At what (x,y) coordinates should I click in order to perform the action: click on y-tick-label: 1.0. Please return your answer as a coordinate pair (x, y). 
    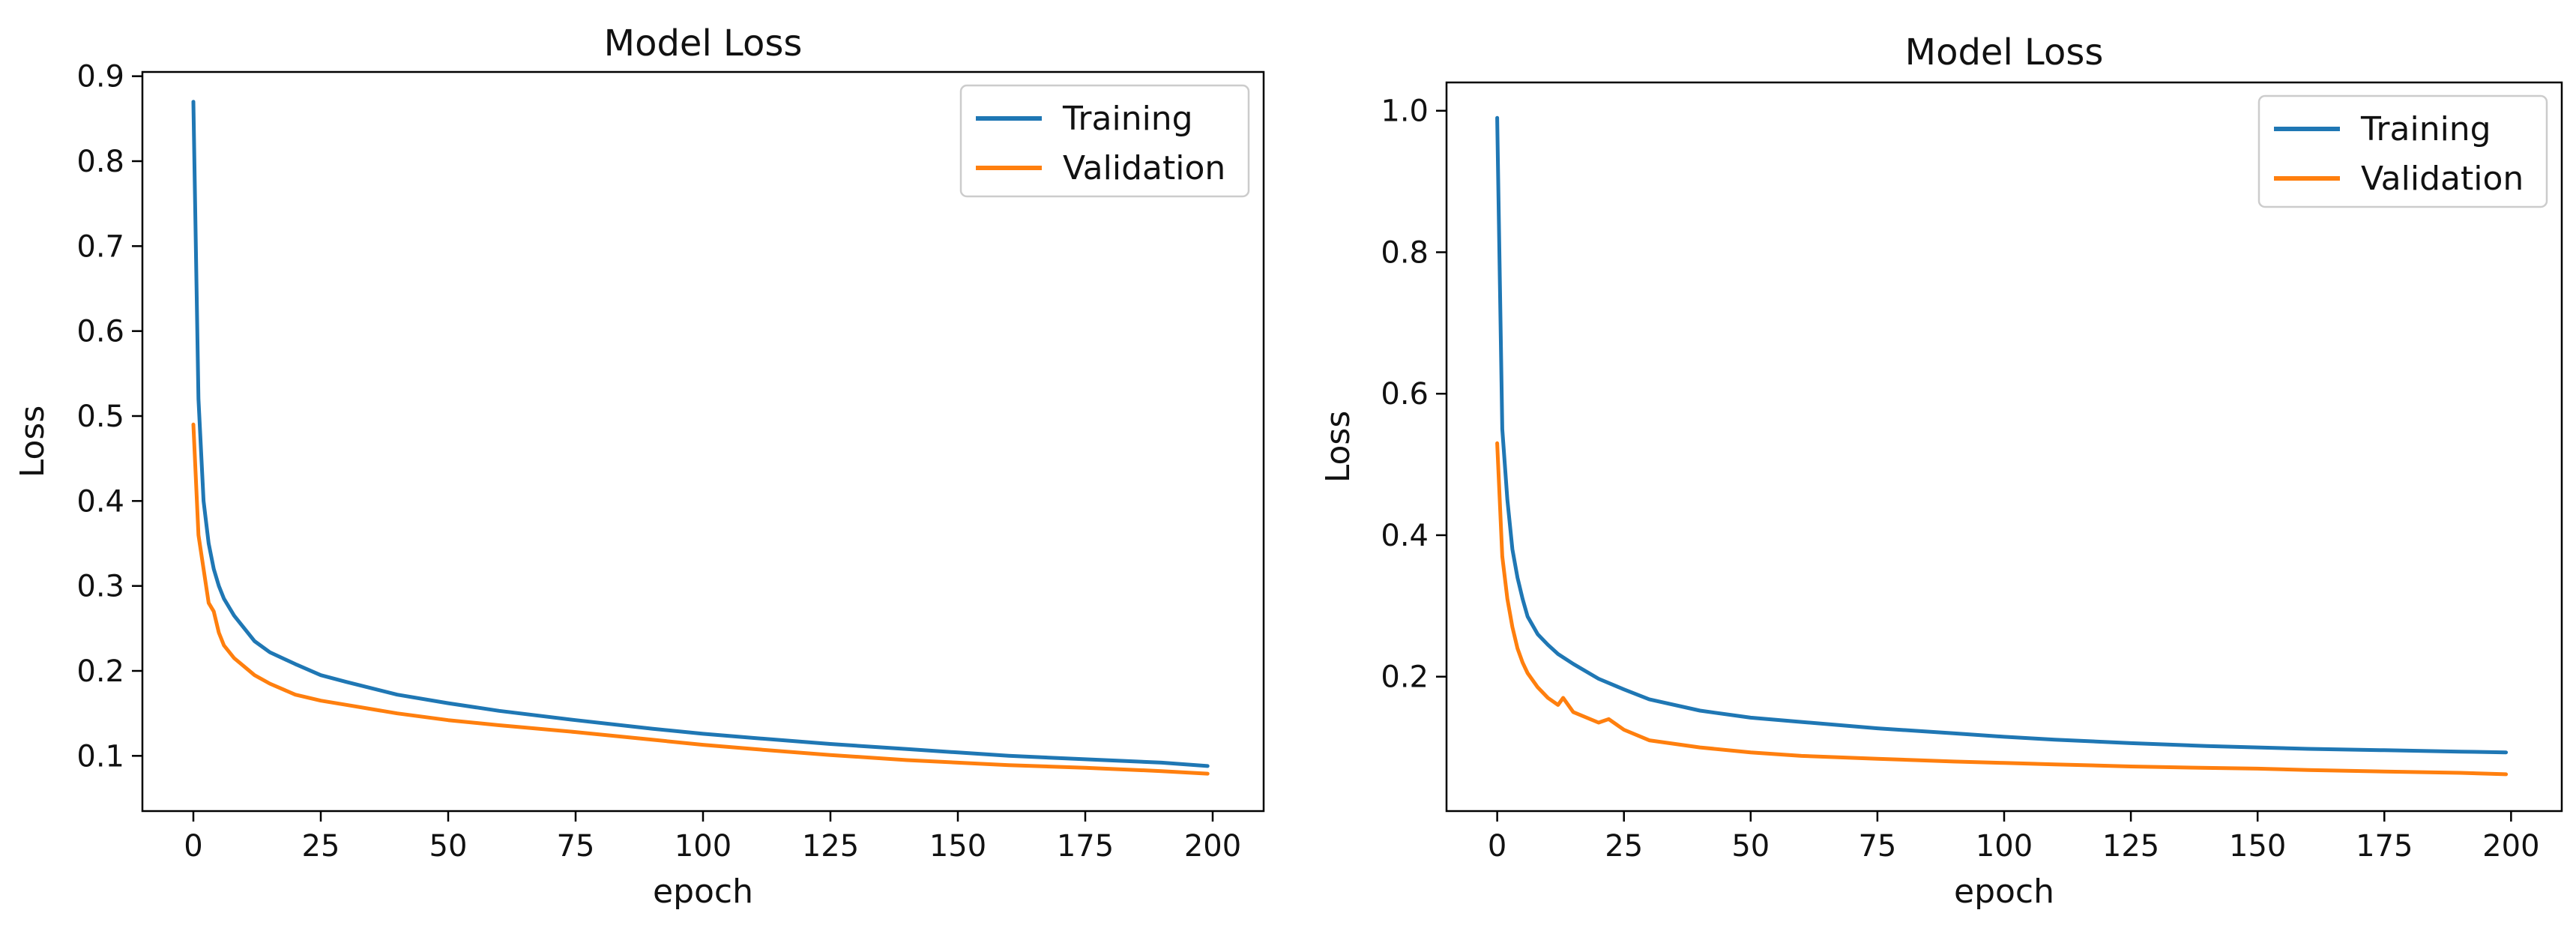
    Looking at the image, I should click on (1405, 111).